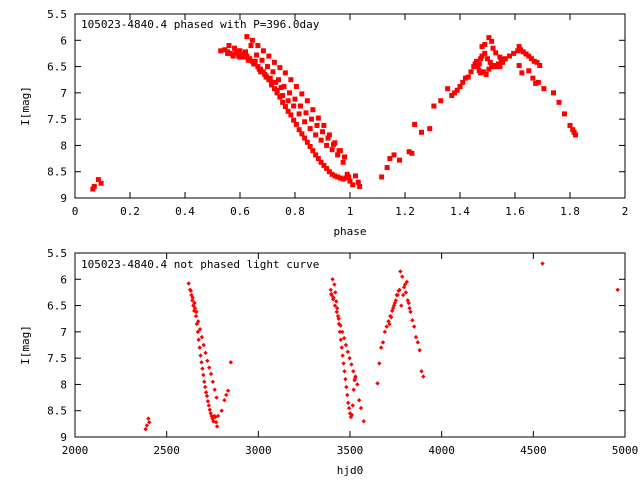 This screenshot has height=480, width=640. Describe the element at coordinates (570, 211) in the screenshot. I see `phased-x-tick-label: 1.8` at that location.